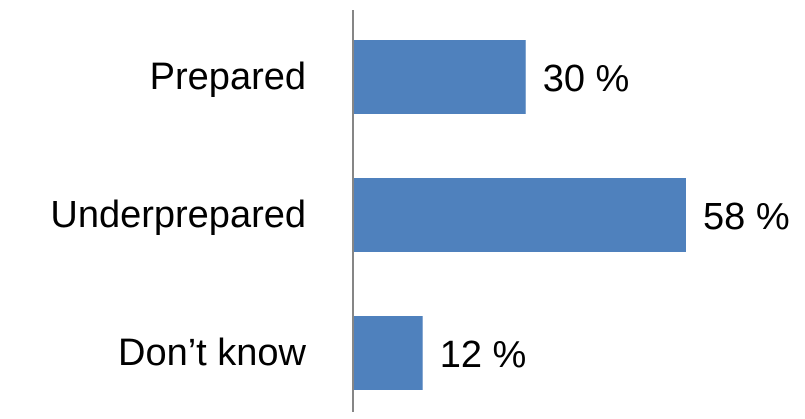  Describe the element at coordinates (228, 77) in the screenshot. I see `category-label-0: Prepared` at that location.